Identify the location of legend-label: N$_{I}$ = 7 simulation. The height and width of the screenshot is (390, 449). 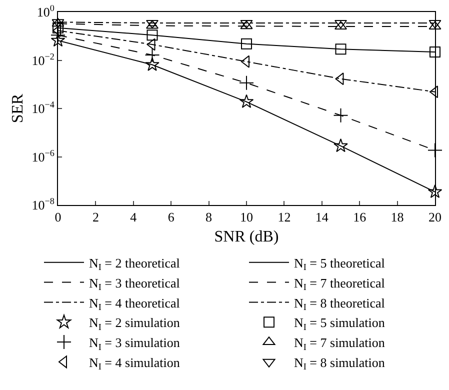
(340, 343).